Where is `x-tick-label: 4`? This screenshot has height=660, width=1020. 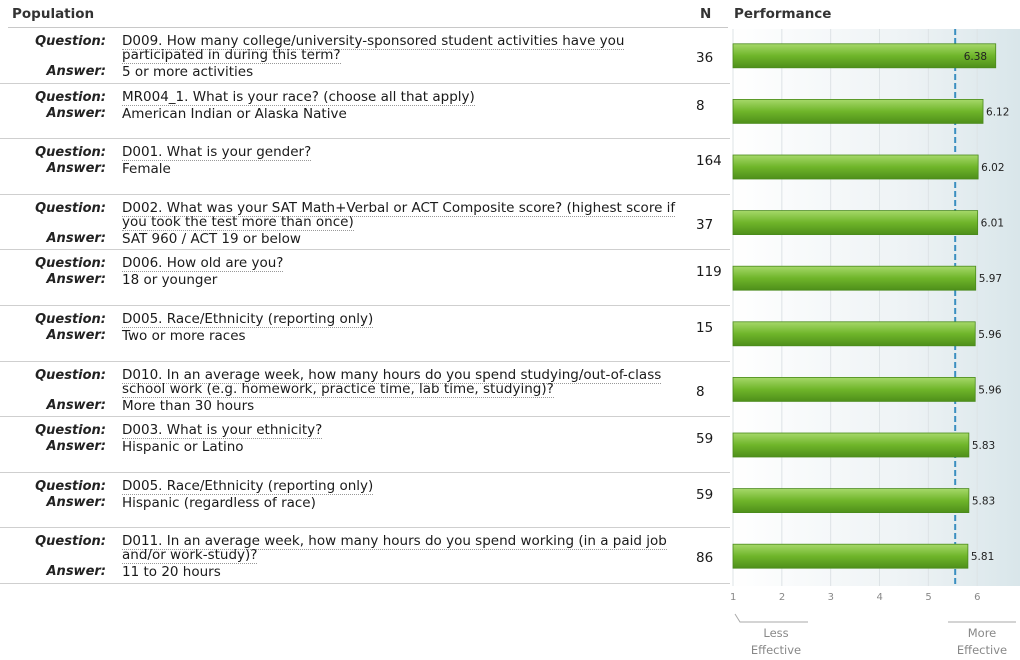 x-tick-label: 4 is located at coordinates (880, 597).